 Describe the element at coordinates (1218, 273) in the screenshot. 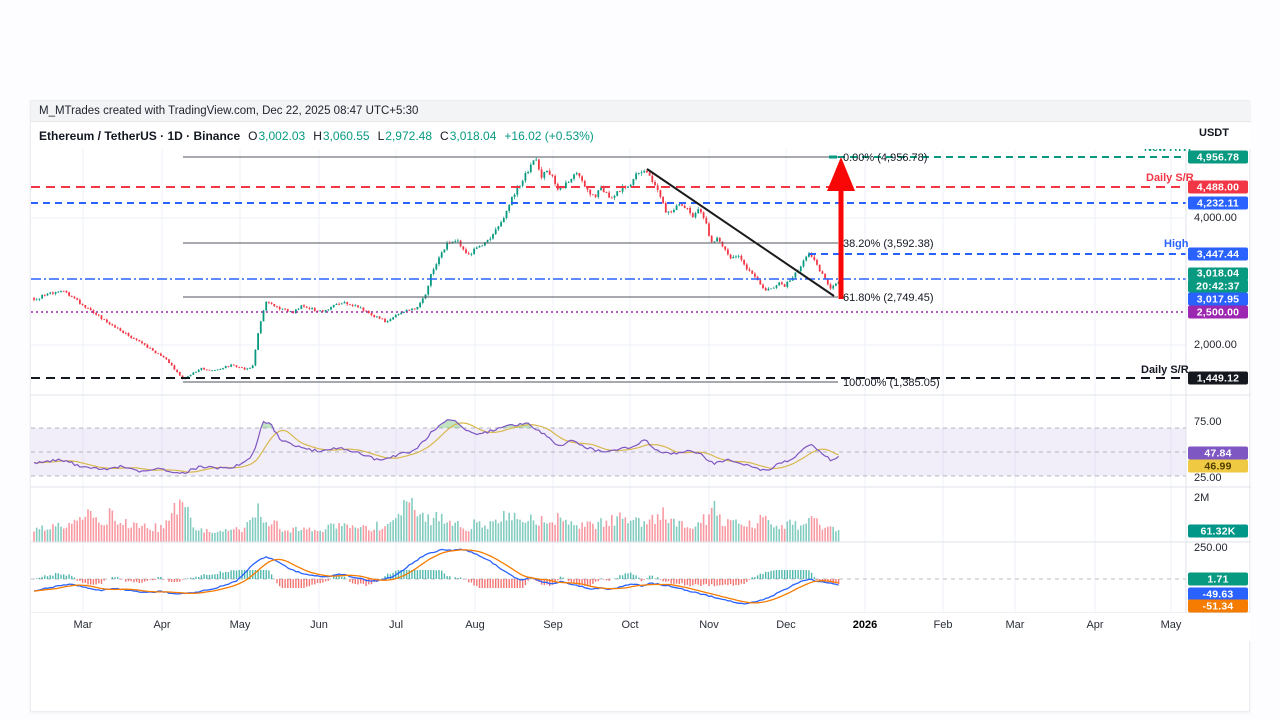

I see `axis-price-badge: 3,018.04` at that location.